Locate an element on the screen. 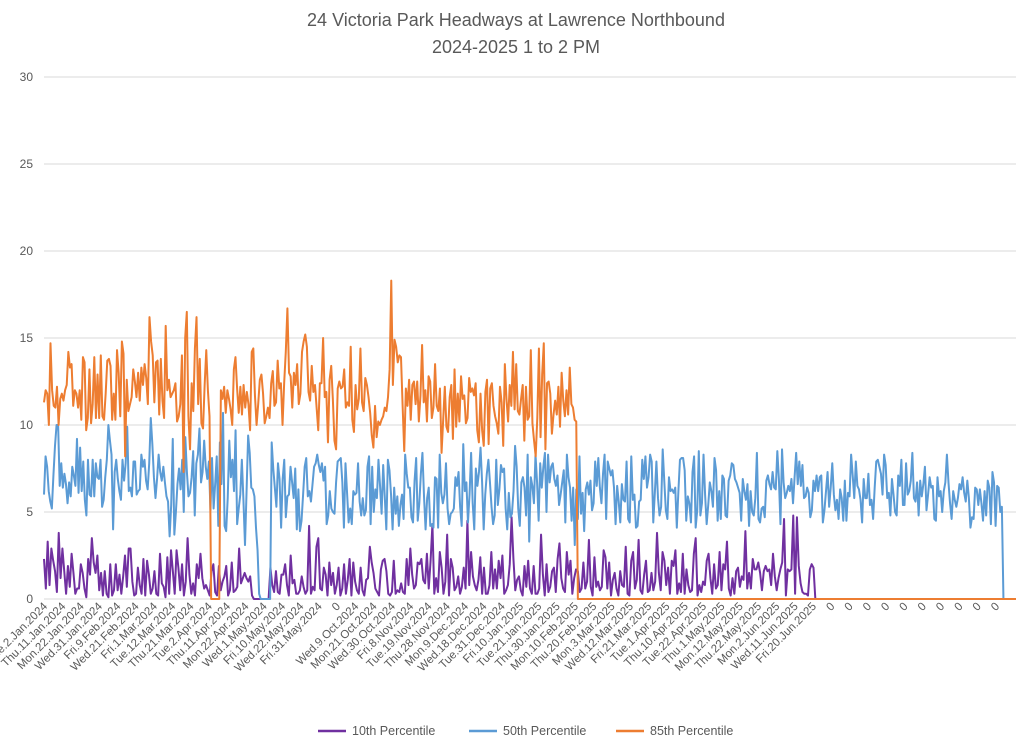 This screenshot has width=1024, height=747. y-axis-ticks: 0 5 10 15 20 25 30 is located at coordinates (27, 338).